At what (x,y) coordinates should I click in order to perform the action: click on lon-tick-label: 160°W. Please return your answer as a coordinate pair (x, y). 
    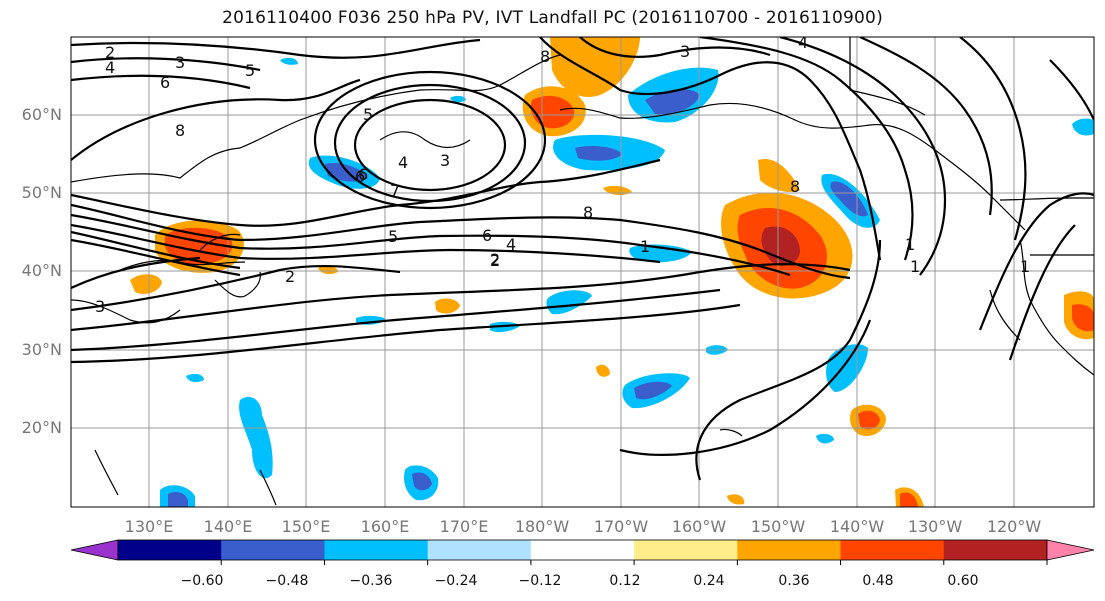
    Looking at the image, I should click on (699, 526).